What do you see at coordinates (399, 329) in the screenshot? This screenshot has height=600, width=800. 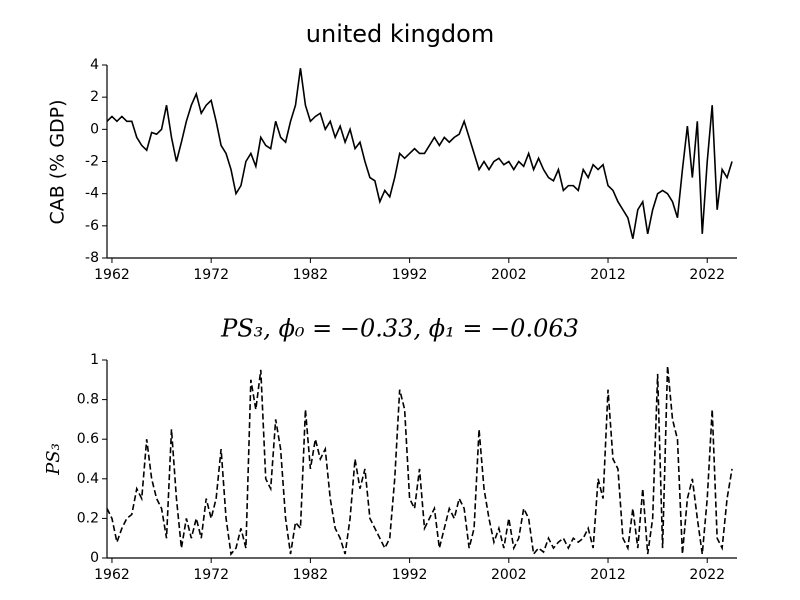 I see `chart-title: PS₃, ϕ₀ = −0.33, ϕ₁ = −0.063` at bounding box center [399, 329].